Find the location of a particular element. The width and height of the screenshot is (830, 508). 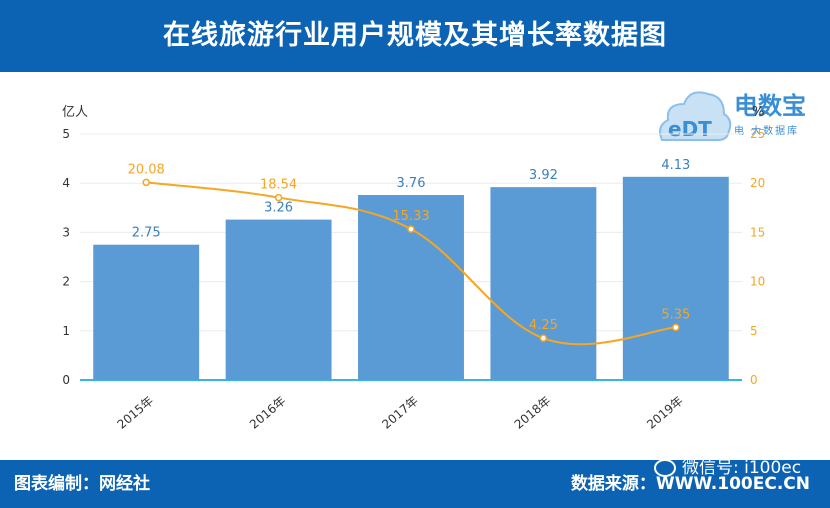

y-right-tick-label: 0 is located at coordinates (754, 380).